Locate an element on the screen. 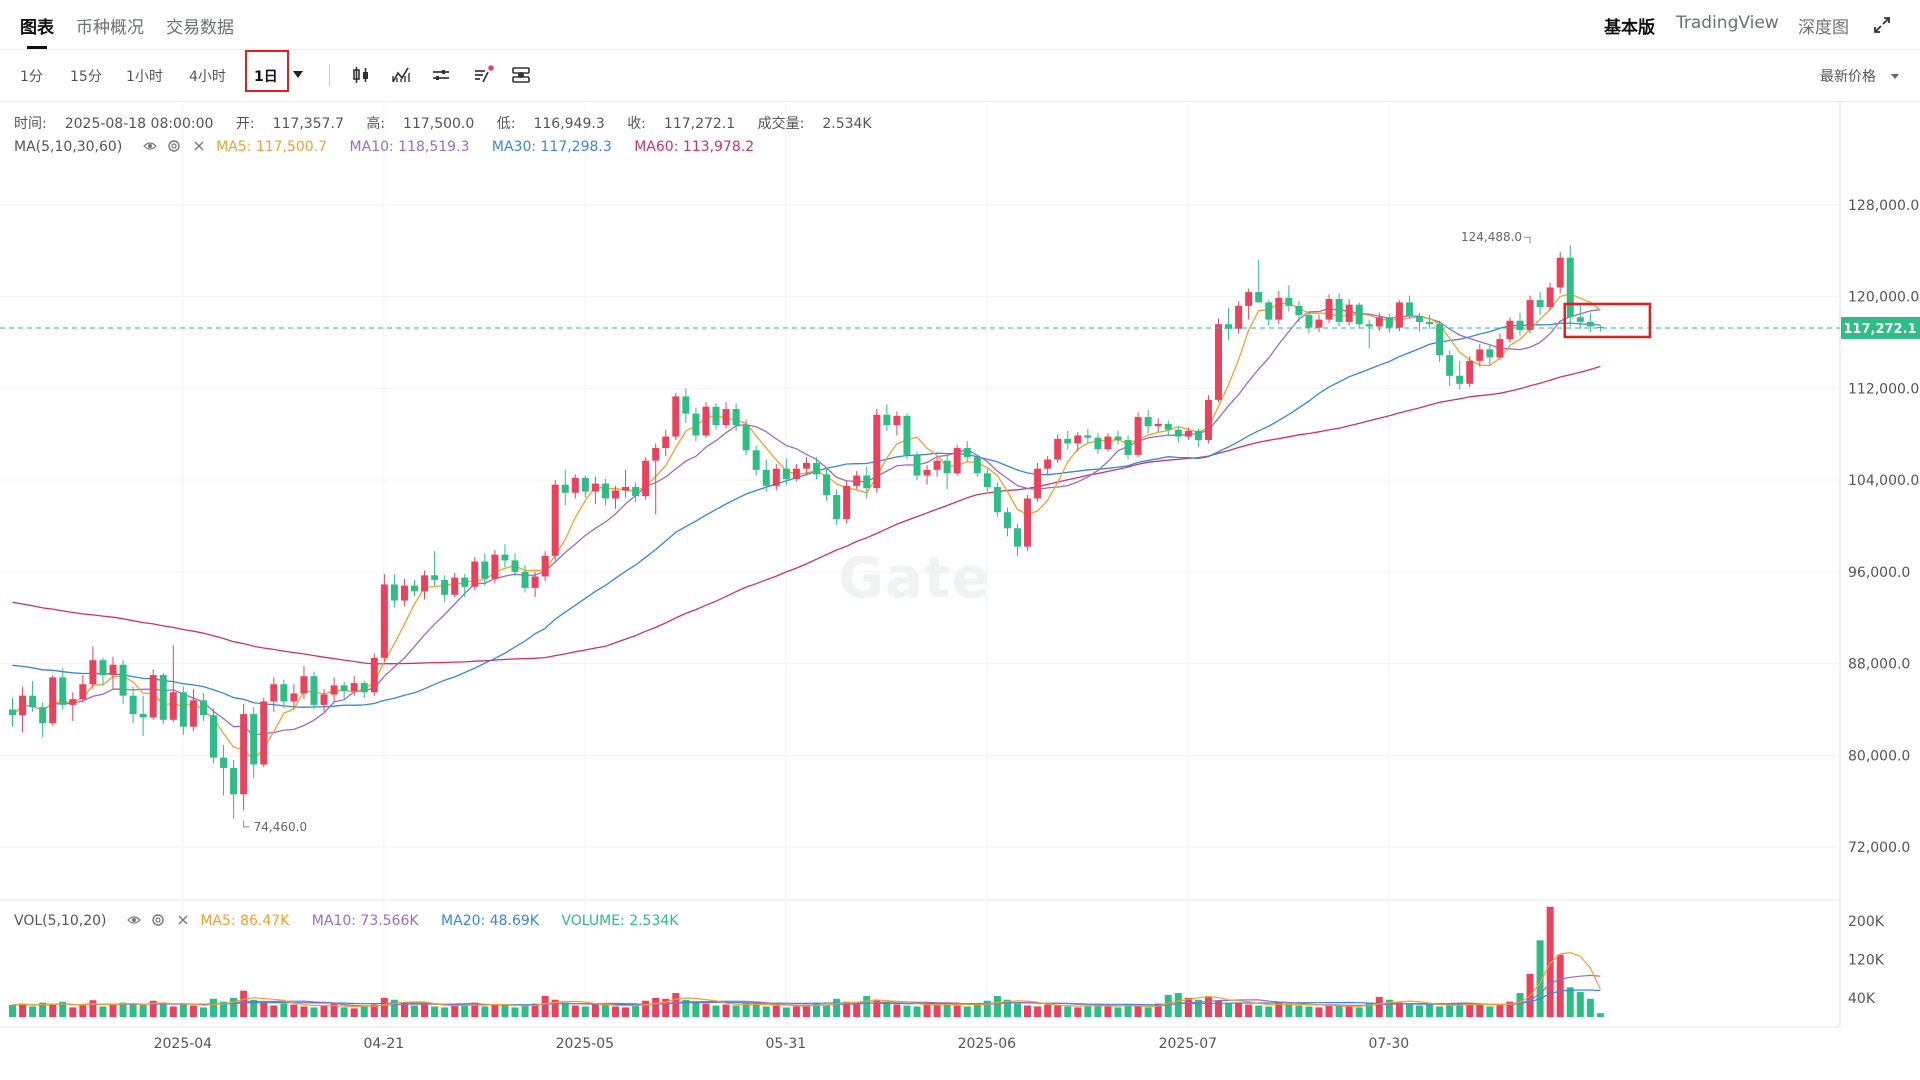 The height and width of the screenshot is (1080, 1920). vol-close-icon is located at coordinates (183, 920).